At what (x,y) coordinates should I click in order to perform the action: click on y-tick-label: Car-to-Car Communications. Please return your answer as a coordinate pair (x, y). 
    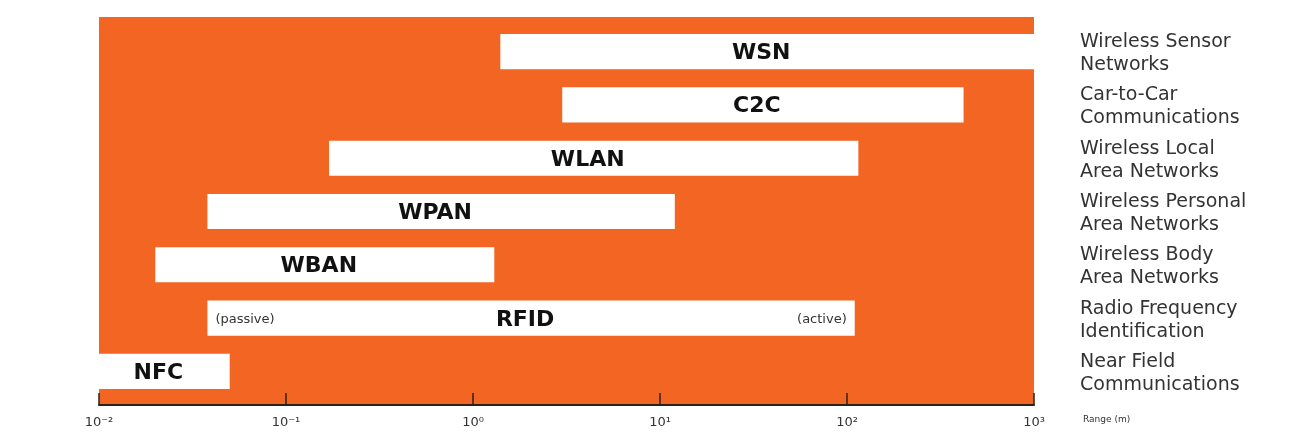
    Looking at the image, I should click on (1160, 105).